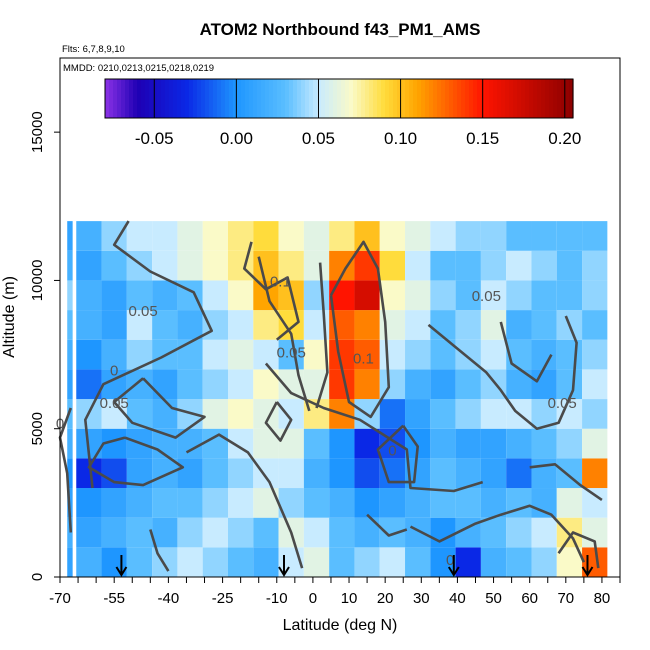 The width and height of the screenshot is (650, 650). I want to click on x-tick-label: 0, so click(313, 598).